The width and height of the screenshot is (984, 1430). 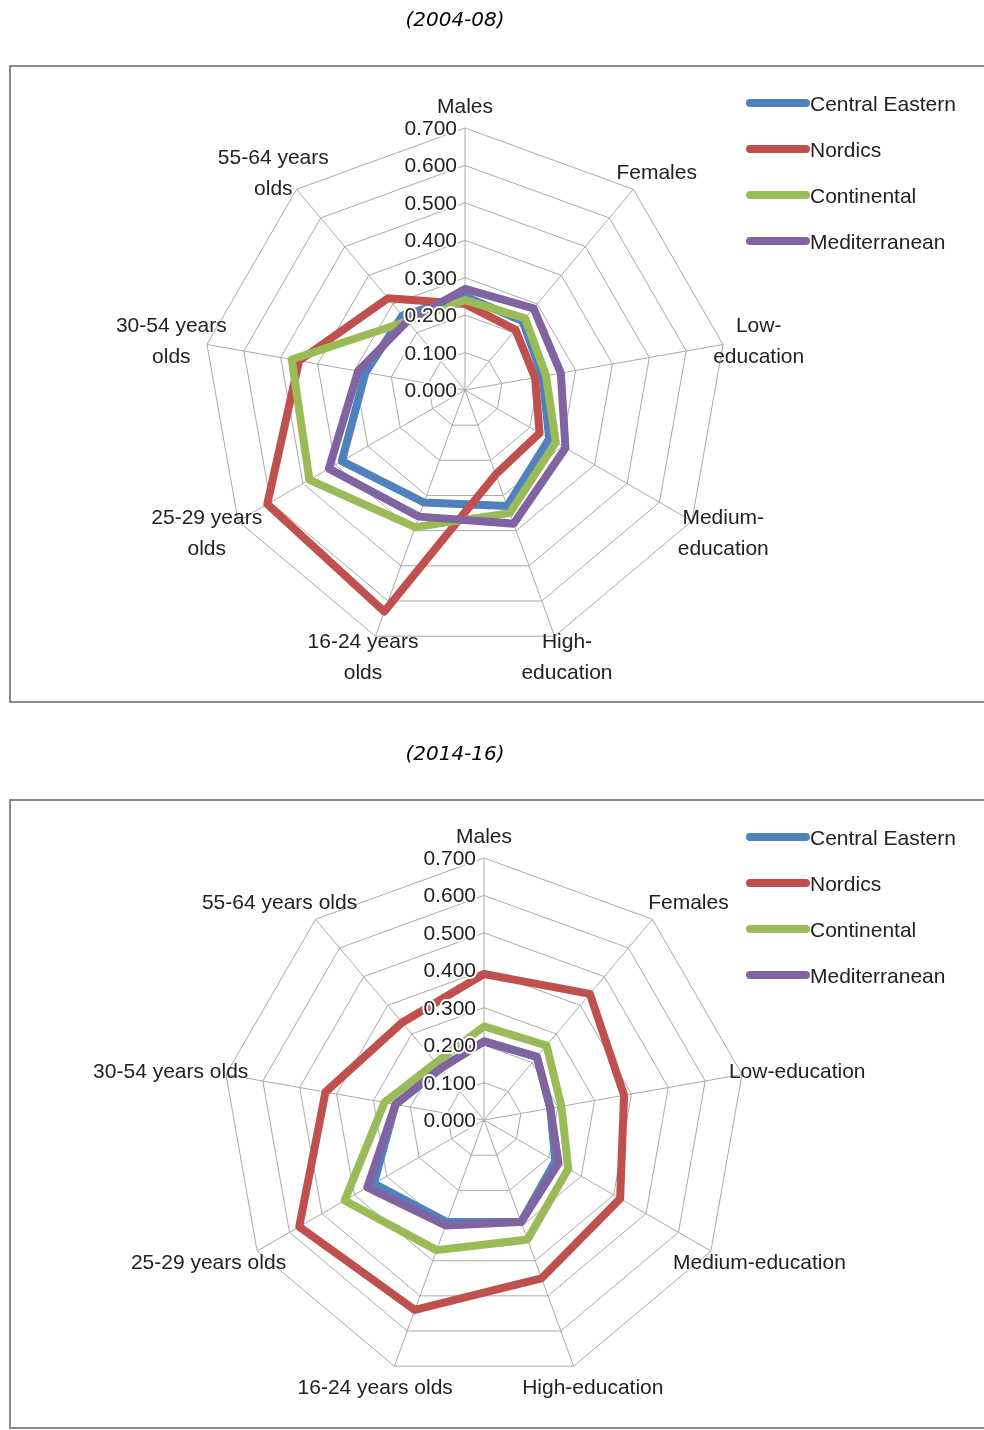 I want to click on chart-title: (2004-08), so click(x=455, y=19).